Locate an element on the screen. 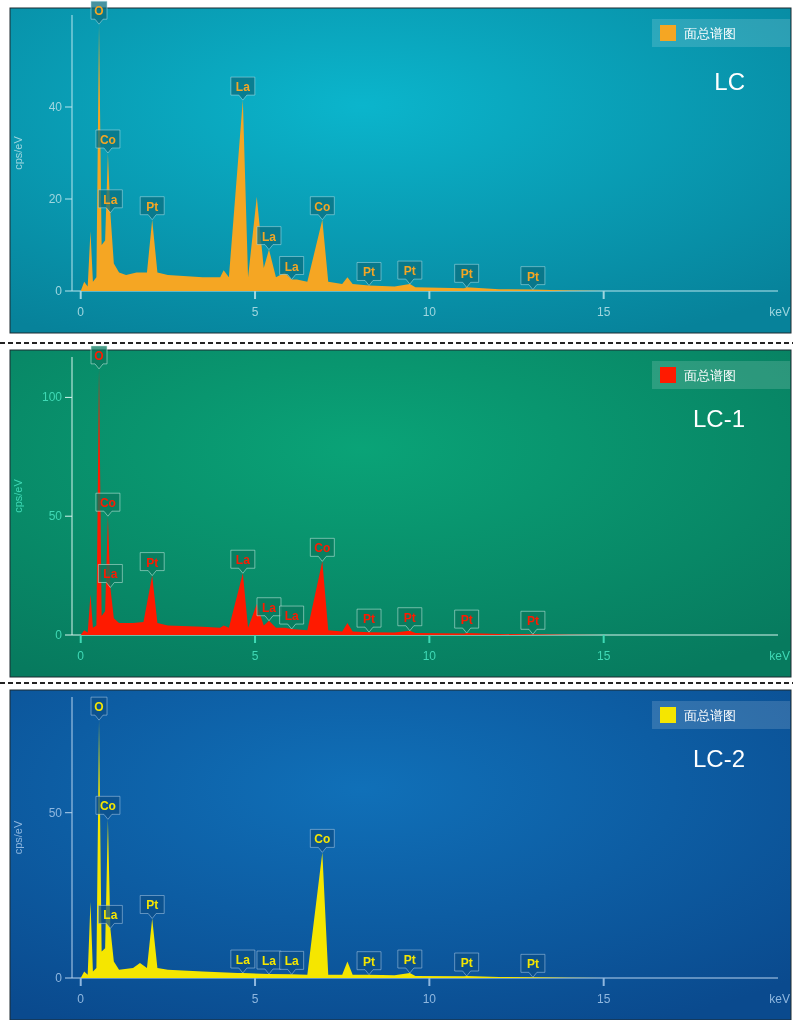 This screenshot has width=793, height=1020. text: LC-1 is located at coordinates (718, 418).